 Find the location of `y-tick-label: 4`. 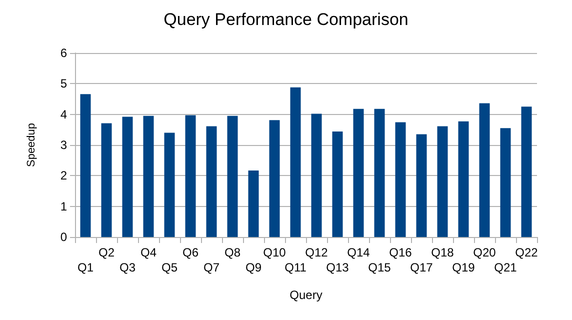

y-tick-label: 4 is located at coordinates (64, 114).